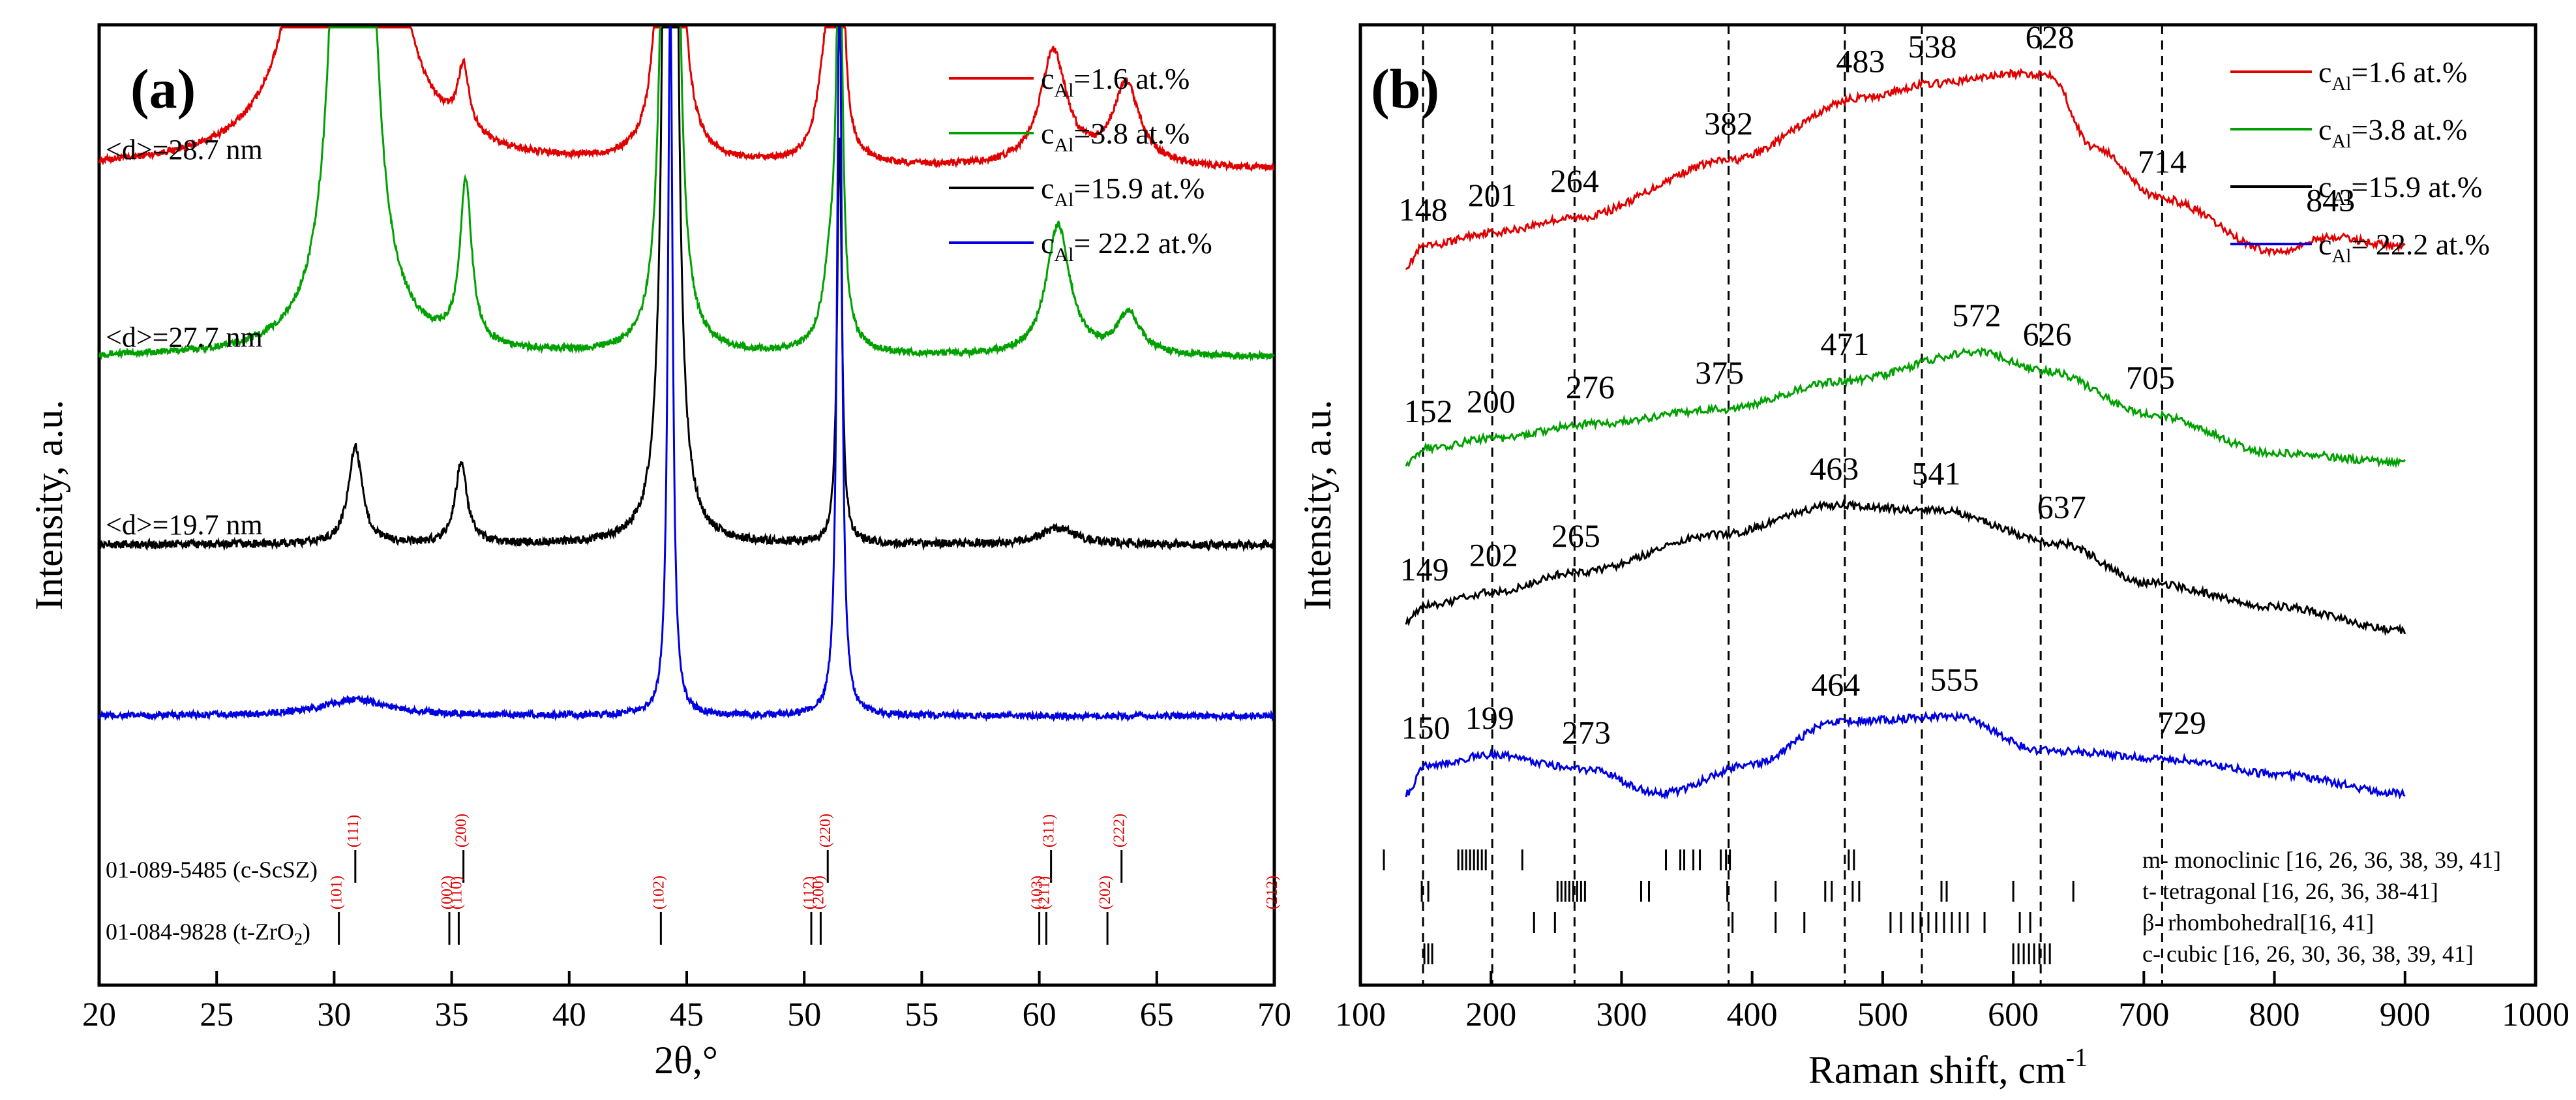 This screenshot has width=2576, height=1100. What do you see at coordinates (2274, 1014) in the screenshot?
I see `x-tick-label: 800` at bounding box center [2274, 1014].